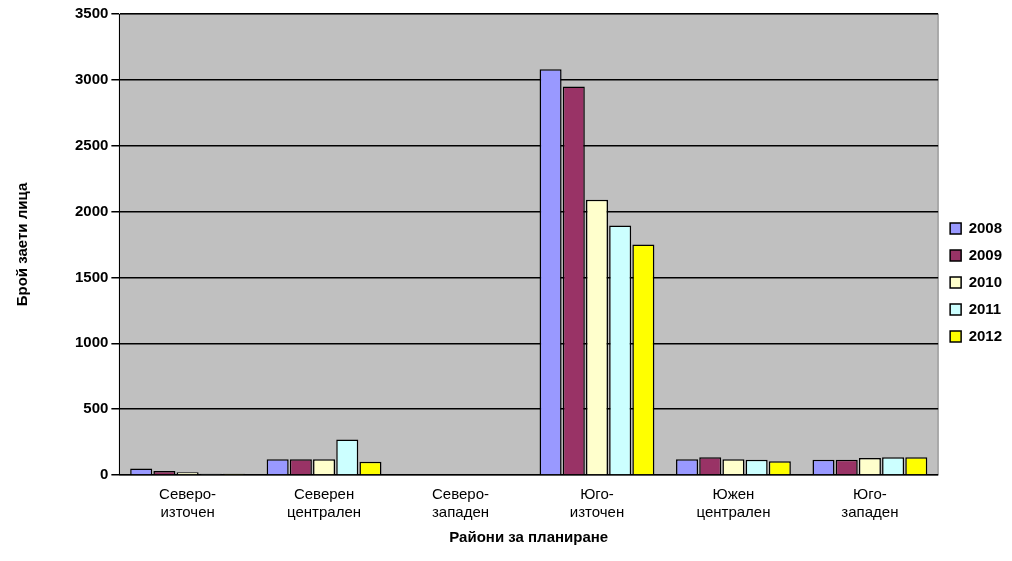 This screenshot has width=1012, height=561. What do you see at coordinates (96, 408) in the screenshot?
I see `y-tick-label: 500` at bounding box center [96, 408].